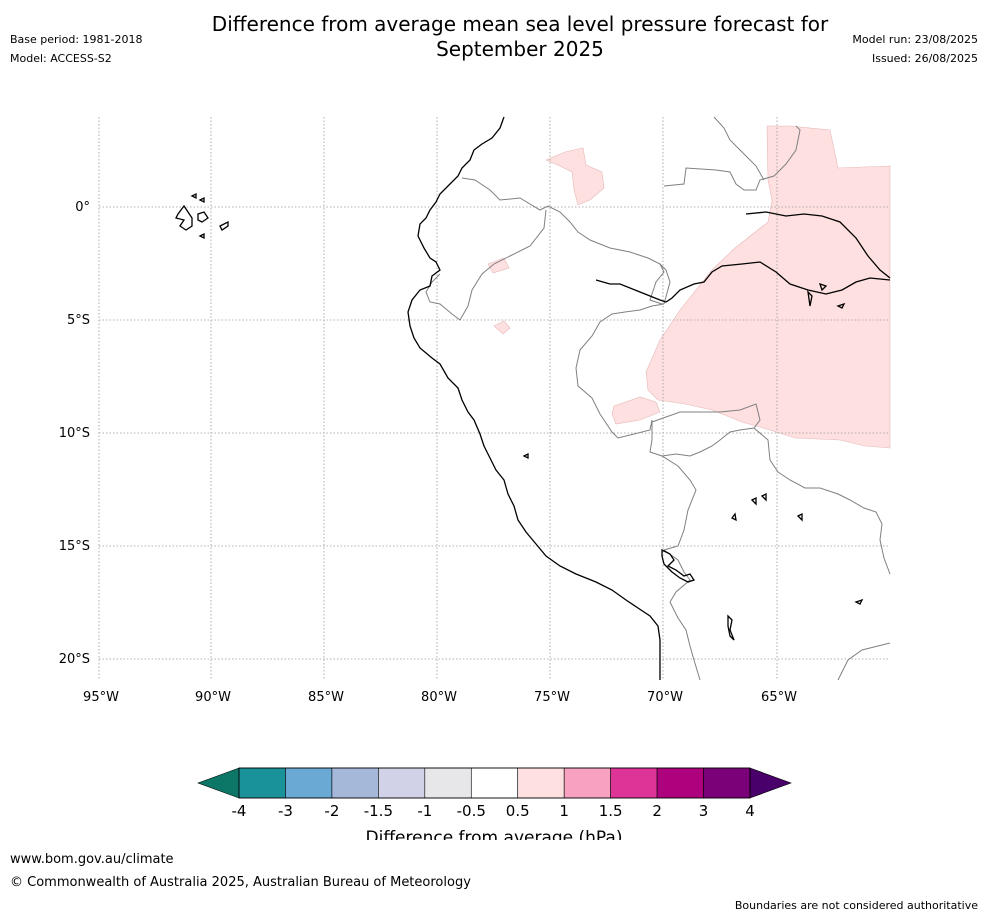  What do you see at coordinates (518, 811) in the screenshot?
I see `colorbar-tick-label: 0.5` at bounding box center [518, 811].